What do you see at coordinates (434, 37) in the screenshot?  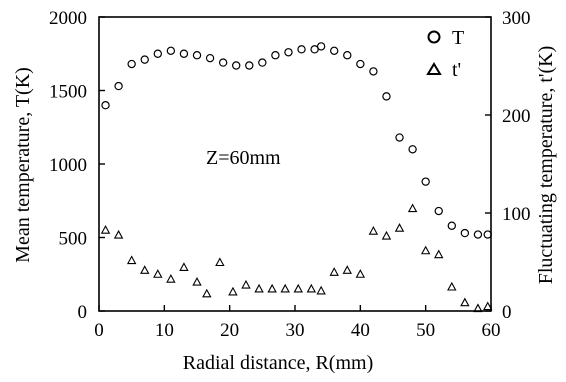 I see `legend-marker-t` at bounding box center [434, 37].